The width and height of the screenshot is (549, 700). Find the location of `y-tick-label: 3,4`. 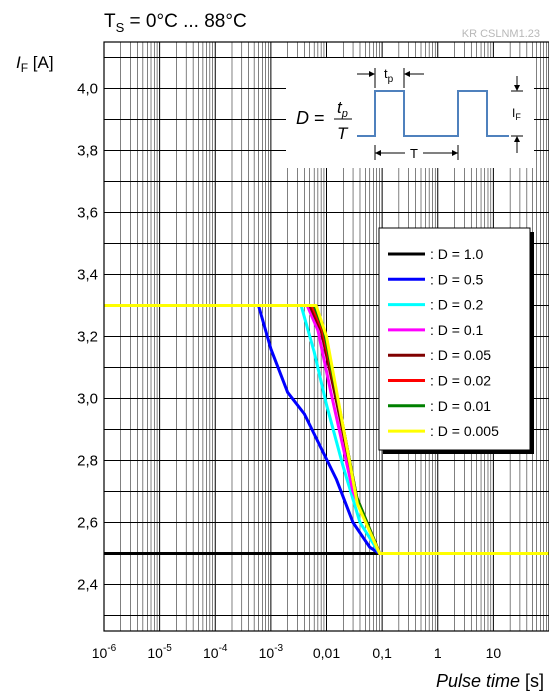

y-tick-label: 3,4 is located at coordinates (87, 275).